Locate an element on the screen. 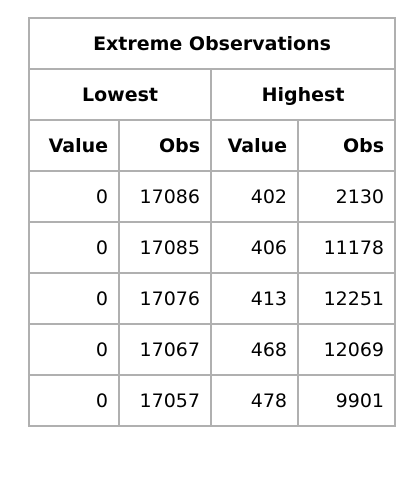  highest-value-cell: 413 is located at coordinates (254, 298).